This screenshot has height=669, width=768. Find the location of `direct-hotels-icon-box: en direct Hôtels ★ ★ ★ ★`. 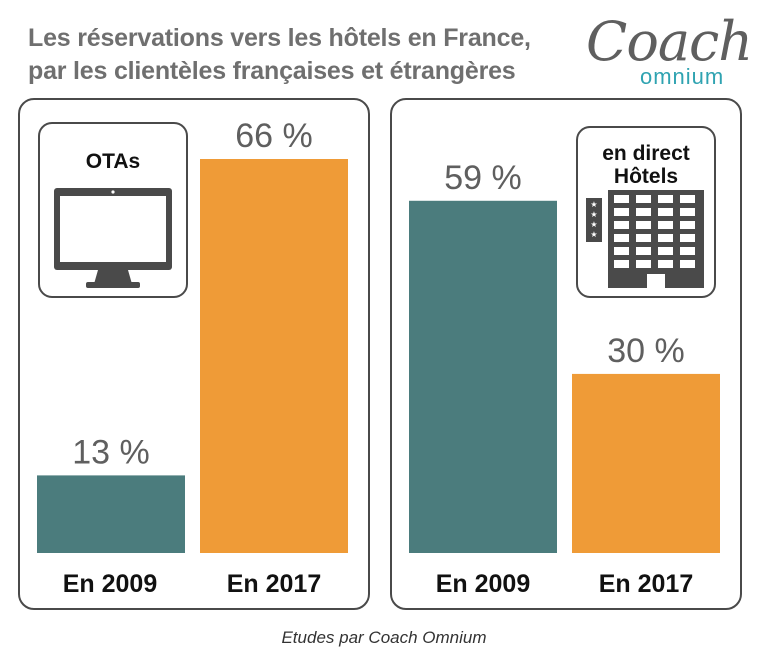

direct-hotels-icon-box: en direct Hôtels ★ ★ ★ ★ is located at coordinates (646, 212).